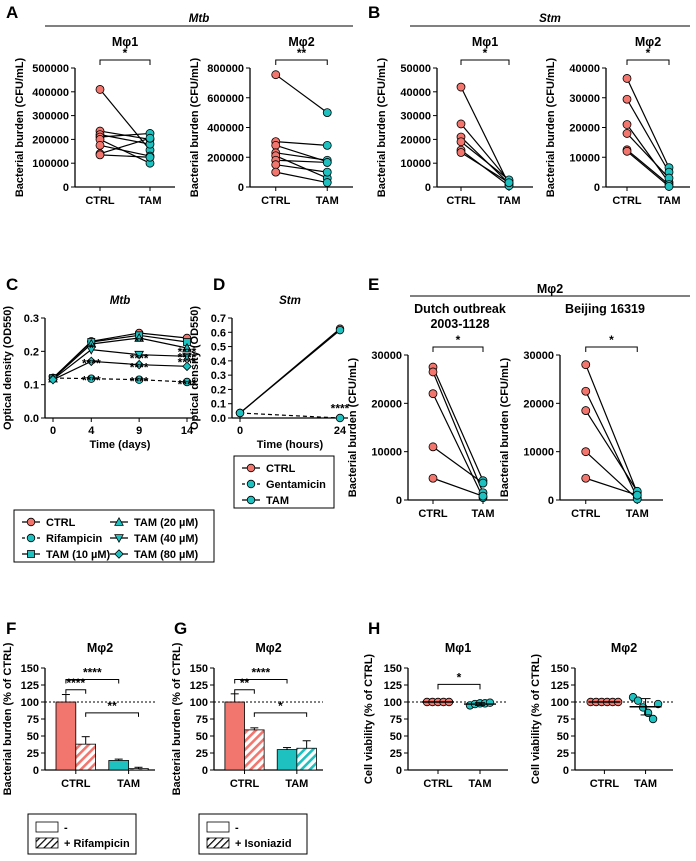 The height and width of the screenshot is (861, 696). What do you see at coordinates (560, 686) in the screenshot?
I see `H2-ytick-label: 125` at bounding box center [560, 686].